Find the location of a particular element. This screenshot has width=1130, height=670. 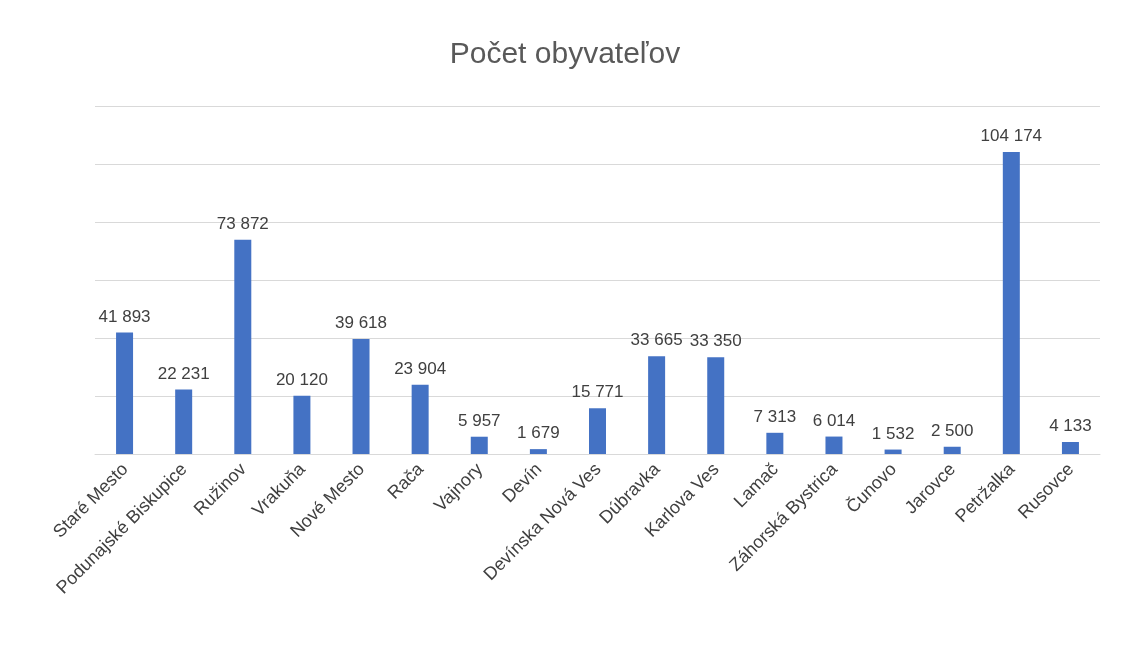

data-label: 39 618 is located at coordinates (361, 323).